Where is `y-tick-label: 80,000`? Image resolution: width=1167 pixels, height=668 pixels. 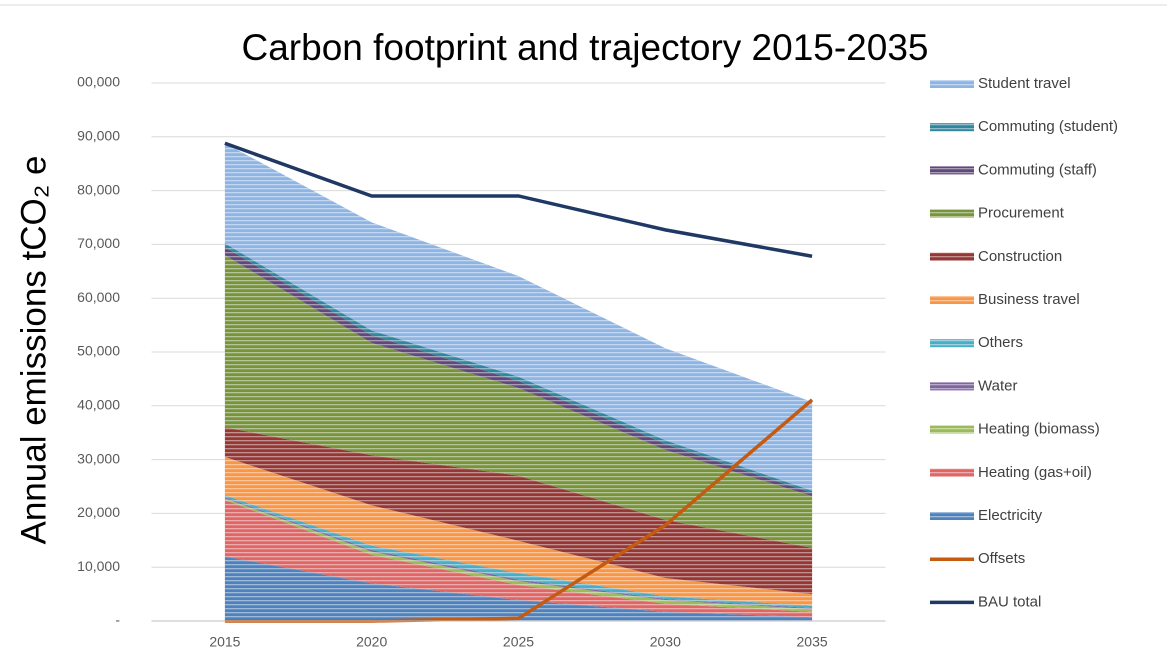
y-tick-label: 80,000 is located at coordinates (98, 189).